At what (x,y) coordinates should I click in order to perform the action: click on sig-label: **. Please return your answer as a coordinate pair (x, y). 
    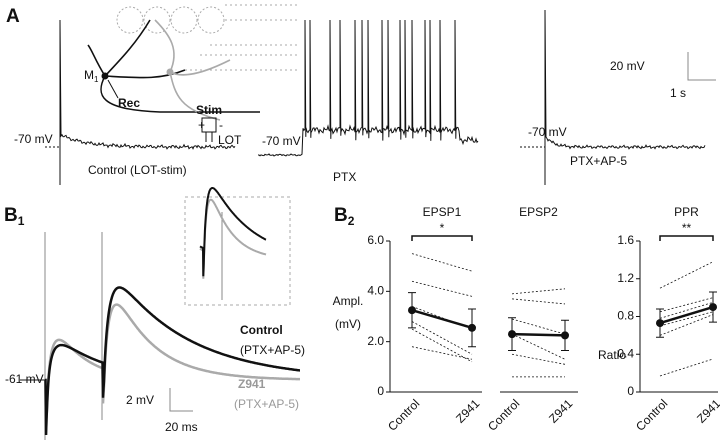
    Looking at the image, I should click on (687, 228).